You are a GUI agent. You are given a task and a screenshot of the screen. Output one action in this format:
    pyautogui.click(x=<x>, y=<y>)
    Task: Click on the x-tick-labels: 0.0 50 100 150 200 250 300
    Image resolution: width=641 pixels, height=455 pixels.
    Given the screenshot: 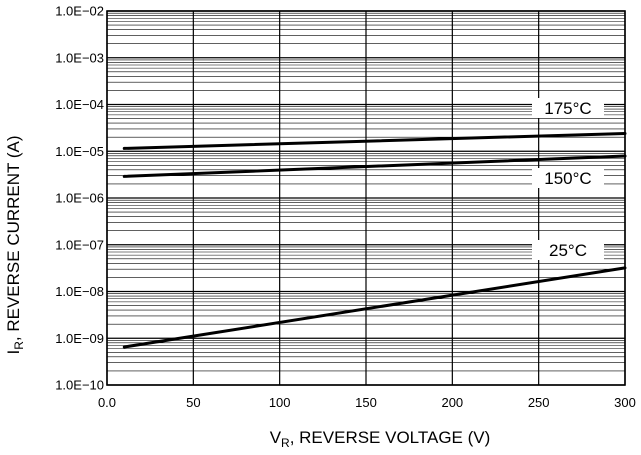 What is the action you would take?
    pyautogui.click(x=367, y=402)
    